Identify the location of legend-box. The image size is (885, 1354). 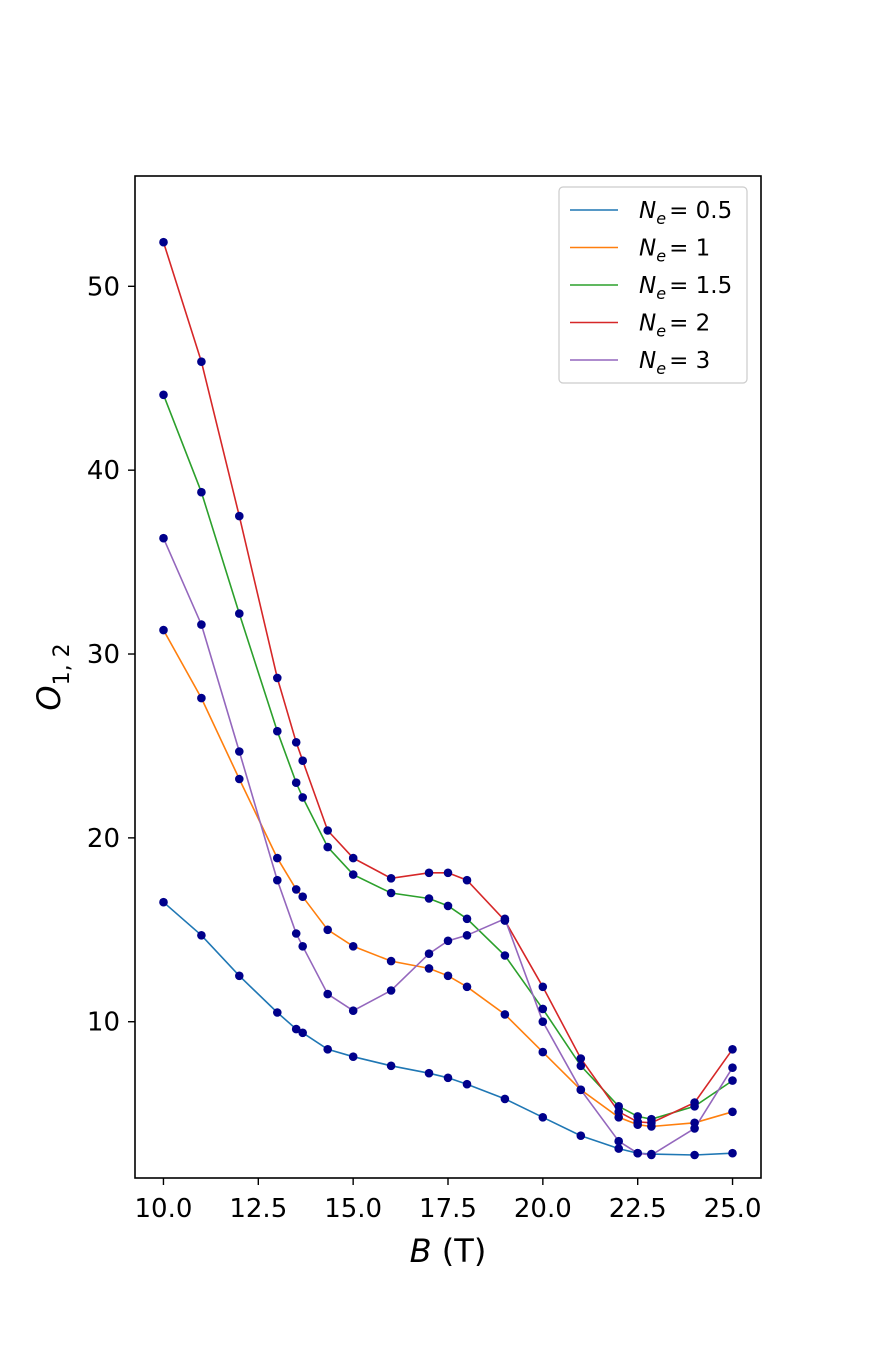
(653, 285).